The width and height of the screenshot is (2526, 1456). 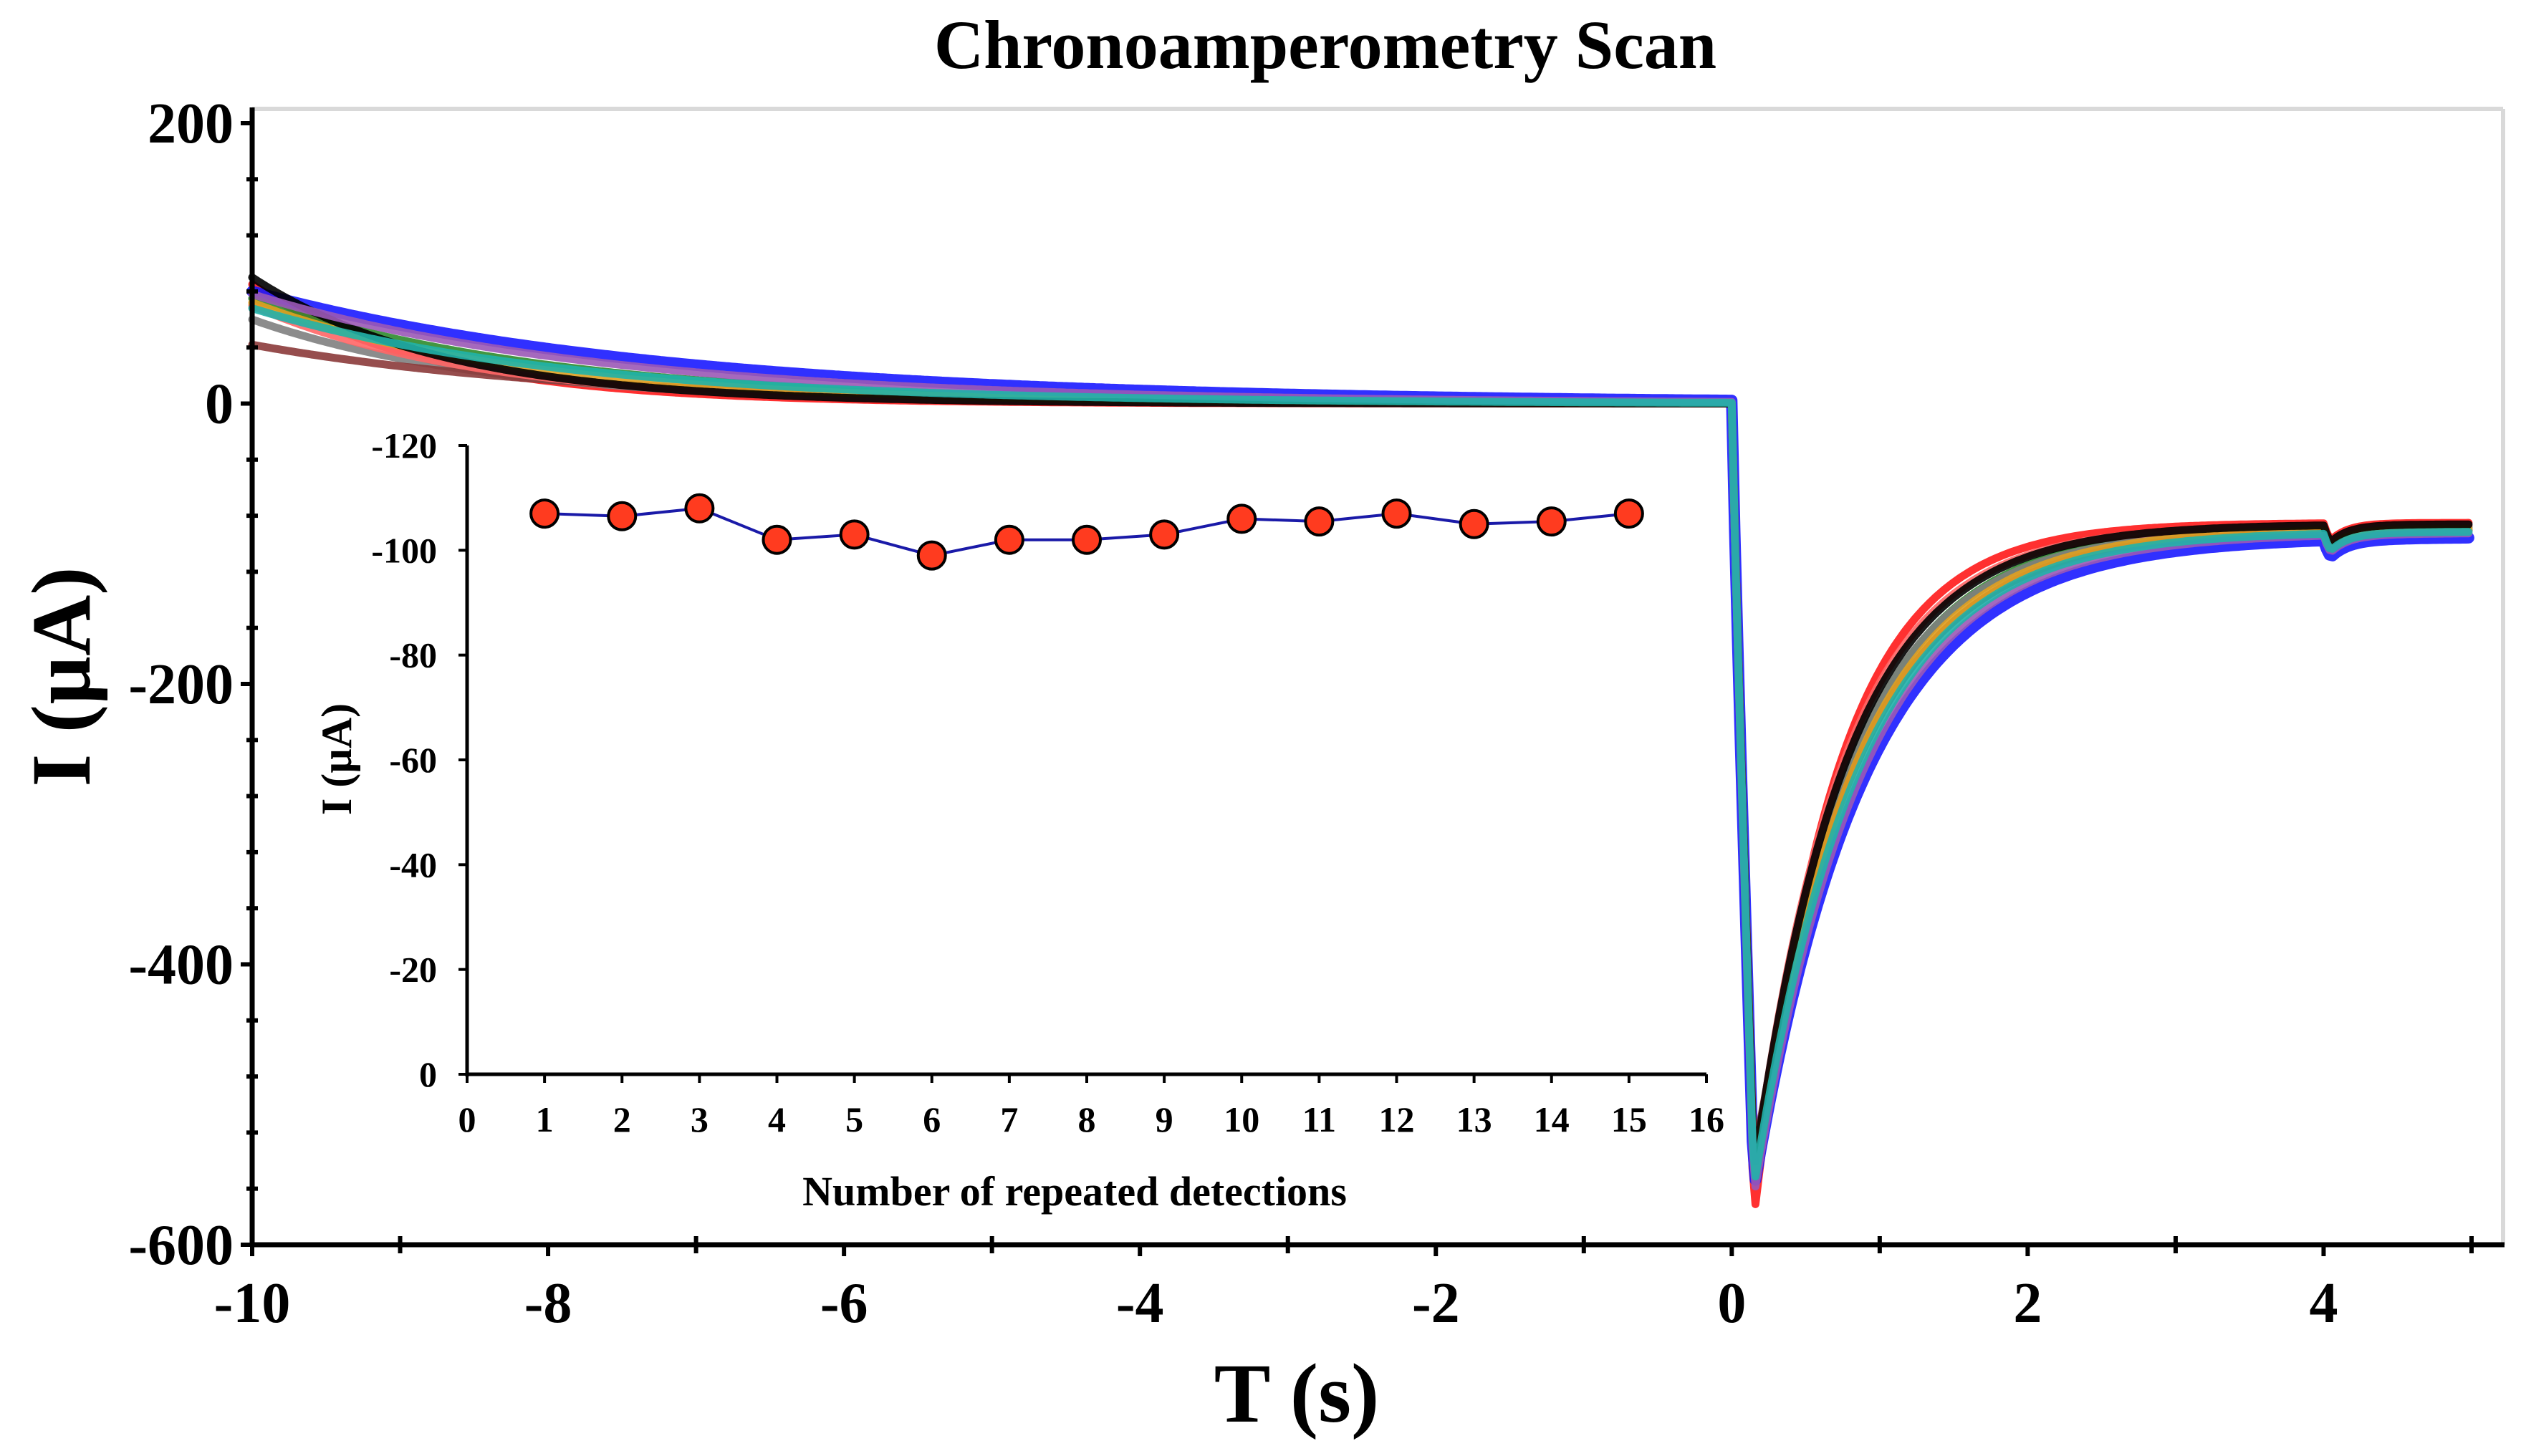 What do you see at coordinates (1397, 1119) in the screenshot?
I see `inset-x-tick-label: 12` at bounding box center [1397, 1119].